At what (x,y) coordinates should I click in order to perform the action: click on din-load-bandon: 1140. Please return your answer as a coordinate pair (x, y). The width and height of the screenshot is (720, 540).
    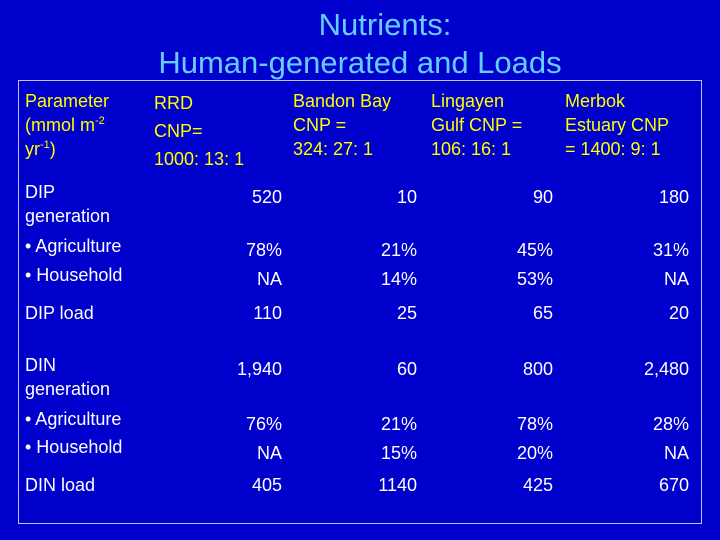
    Looking at the image, I should click on (397, 485).